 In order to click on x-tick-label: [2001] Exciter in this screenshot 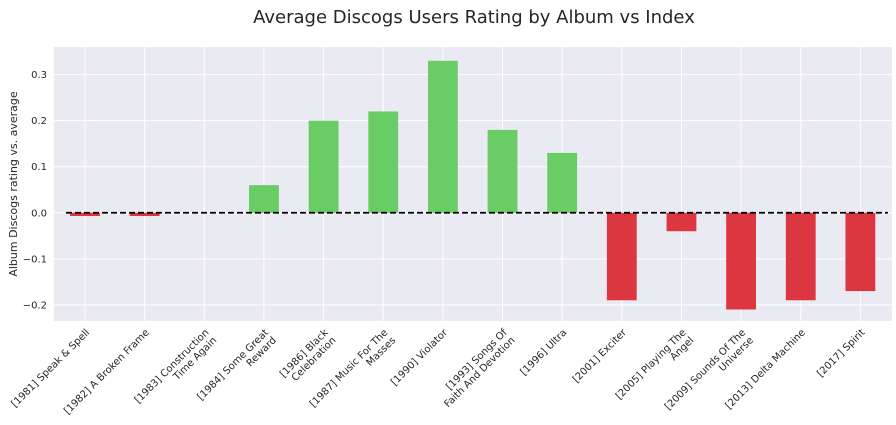, I will do `click(600, 356)`.